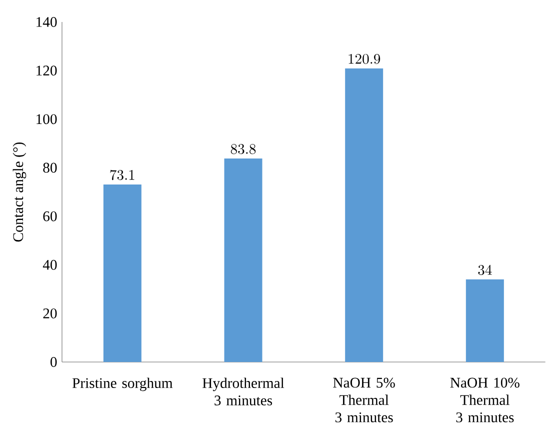 The height and width of the screenshot is (430, 553). I want to click on y-tick-label: 80, so click(50, 167).